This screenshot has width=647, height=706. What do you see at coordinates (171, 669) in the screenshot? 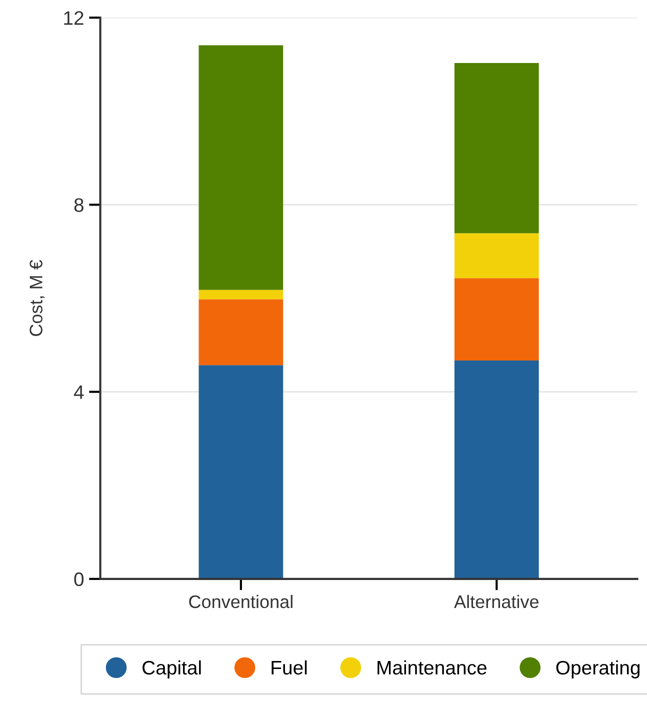
I see `legend-label: Capital` at bounding box center [171, 669].